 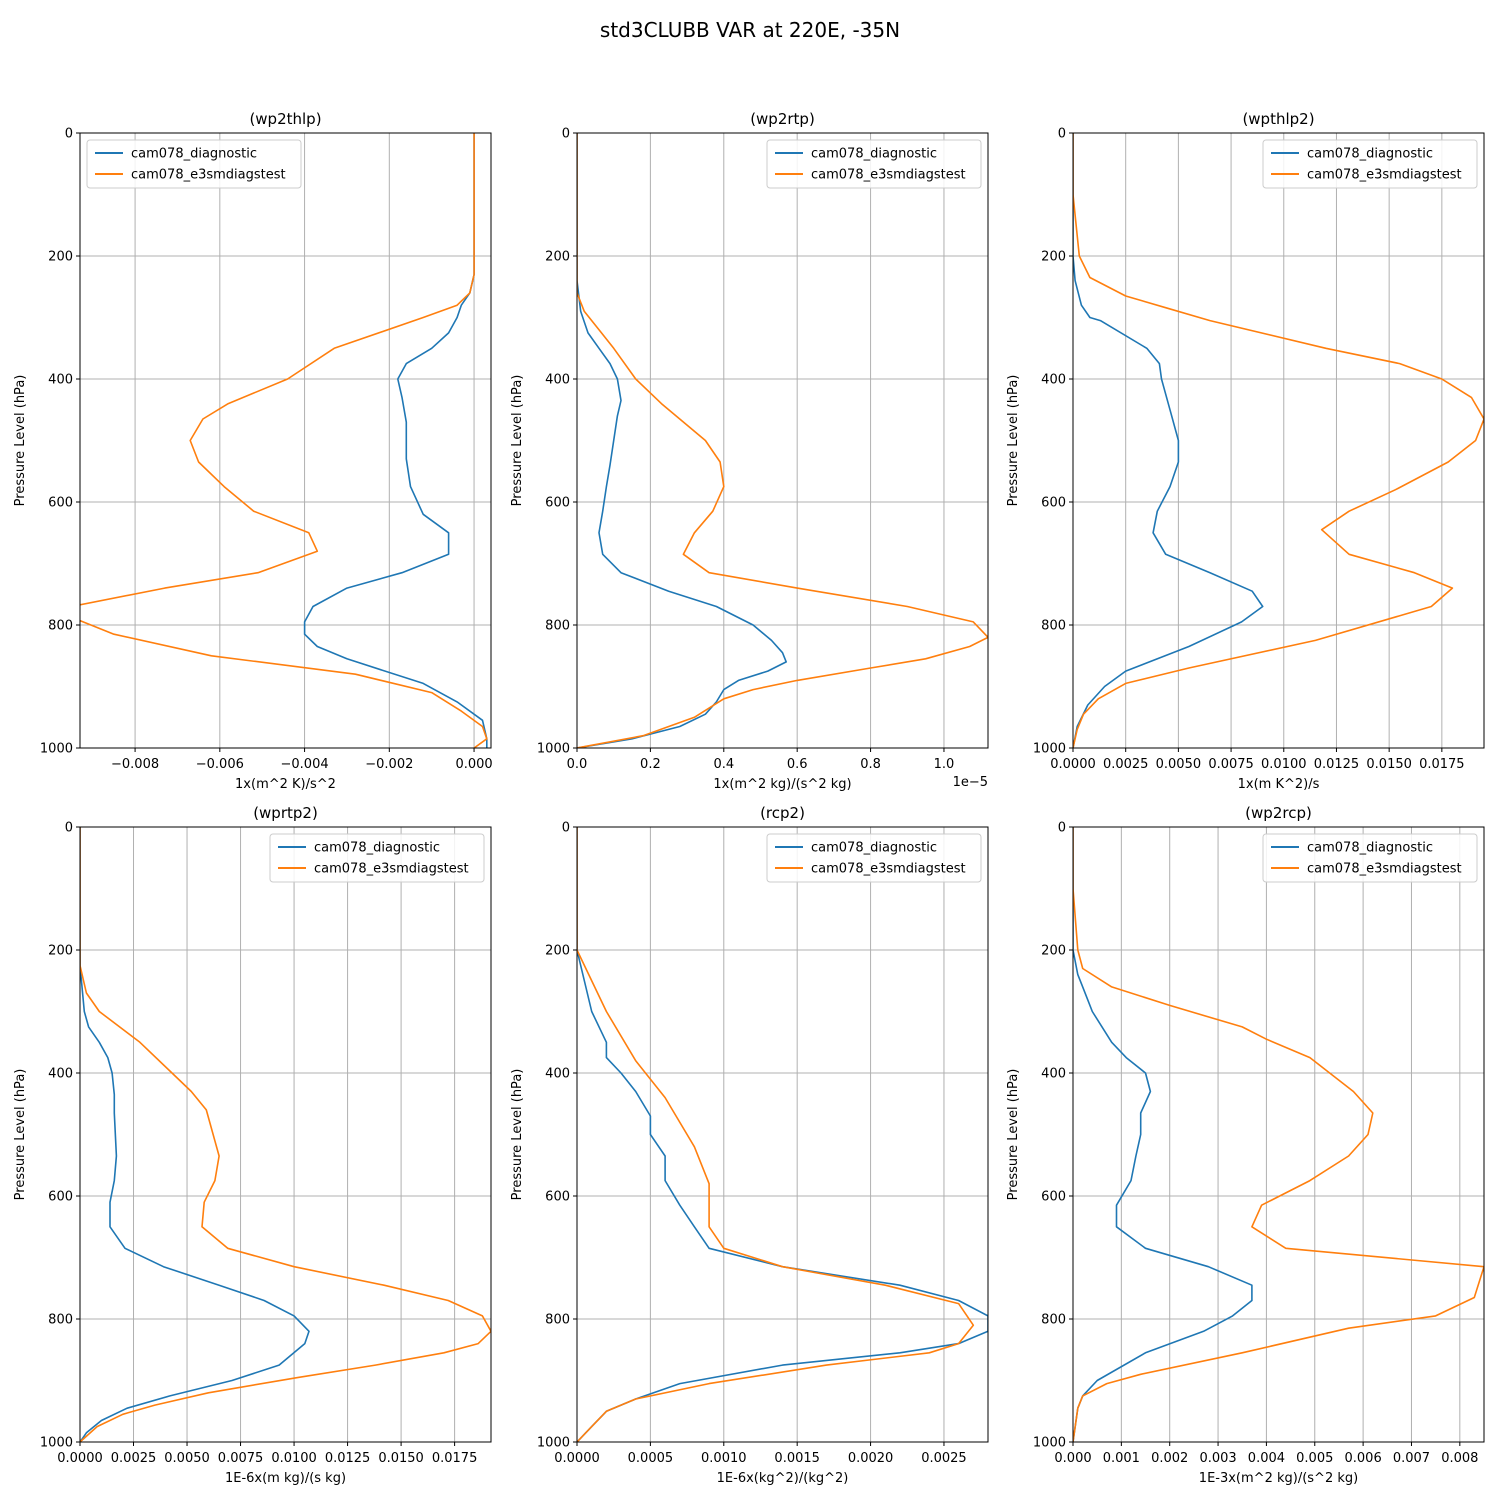 What do you see at coordinates (944, 764) in the screenshot?
I see `x-tick-label: 1.0` at bounding box center [944, 764].